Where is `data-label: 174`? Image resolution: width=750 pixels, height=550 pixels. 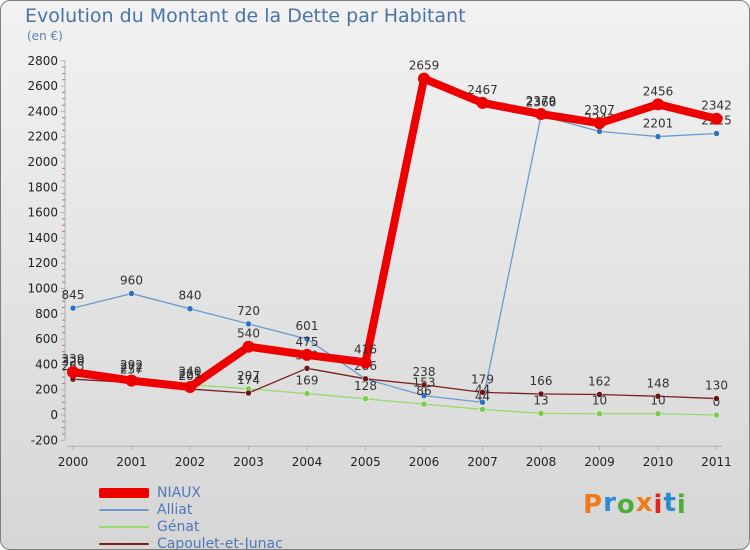
data-label: 174 is located at coordinates (248, 380).